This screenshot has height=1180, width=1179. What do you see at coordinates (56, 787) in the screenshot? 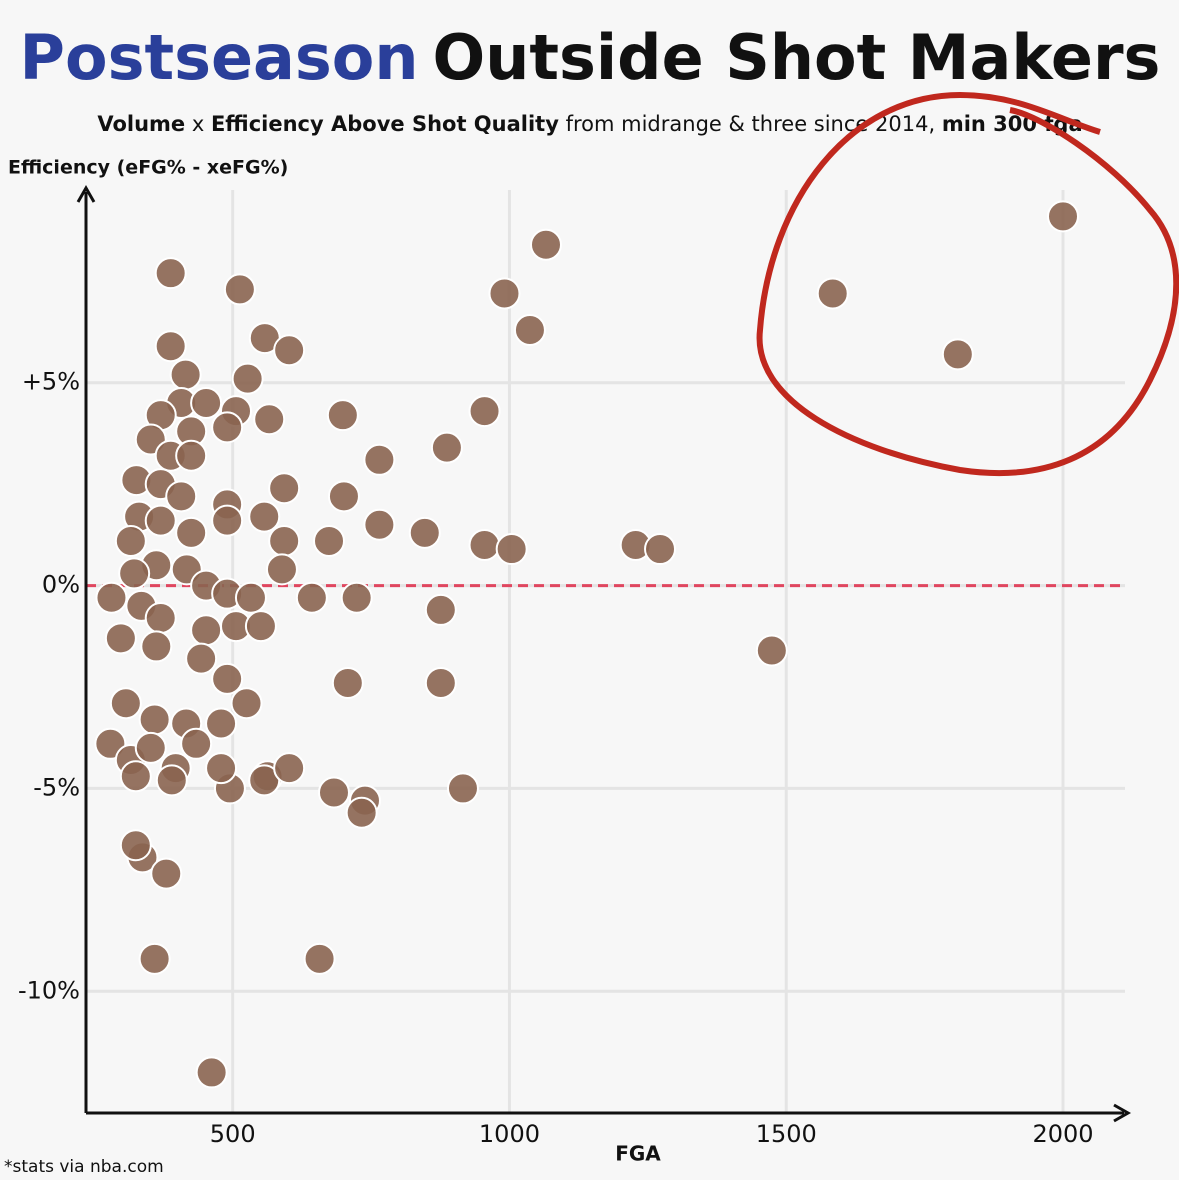
I see `y-tick-label: -5%` at bounding box center [56, 787].